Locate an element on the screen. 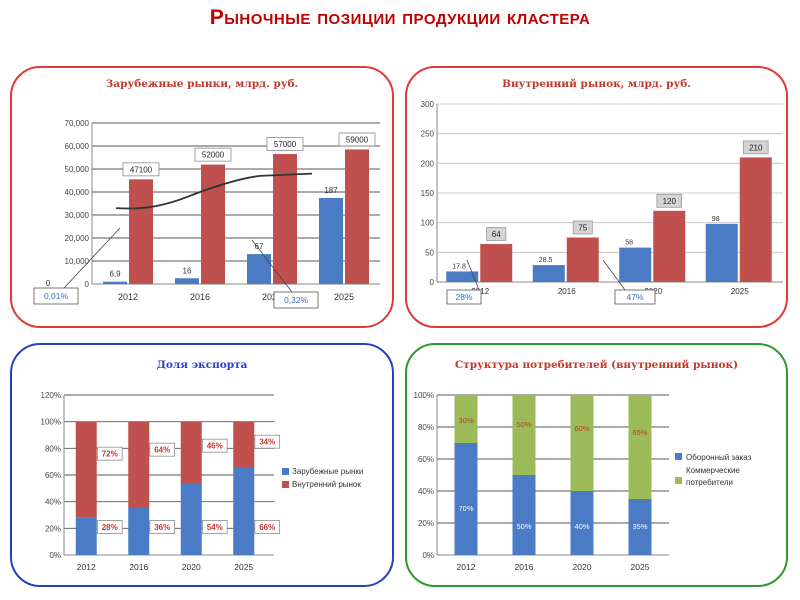  y-tick-label: 100 is located at coordinates (428, 223).